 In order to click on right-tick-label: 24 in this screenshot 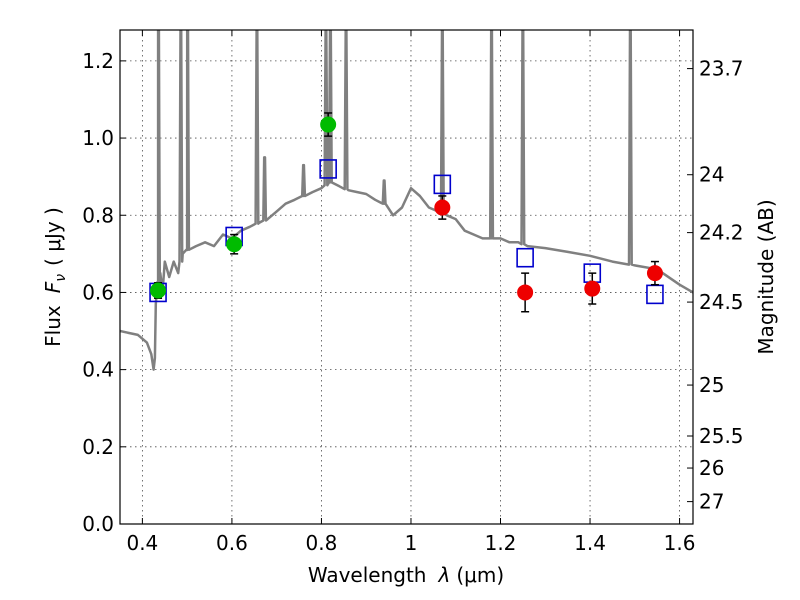, I will do `click(711, 175)`.